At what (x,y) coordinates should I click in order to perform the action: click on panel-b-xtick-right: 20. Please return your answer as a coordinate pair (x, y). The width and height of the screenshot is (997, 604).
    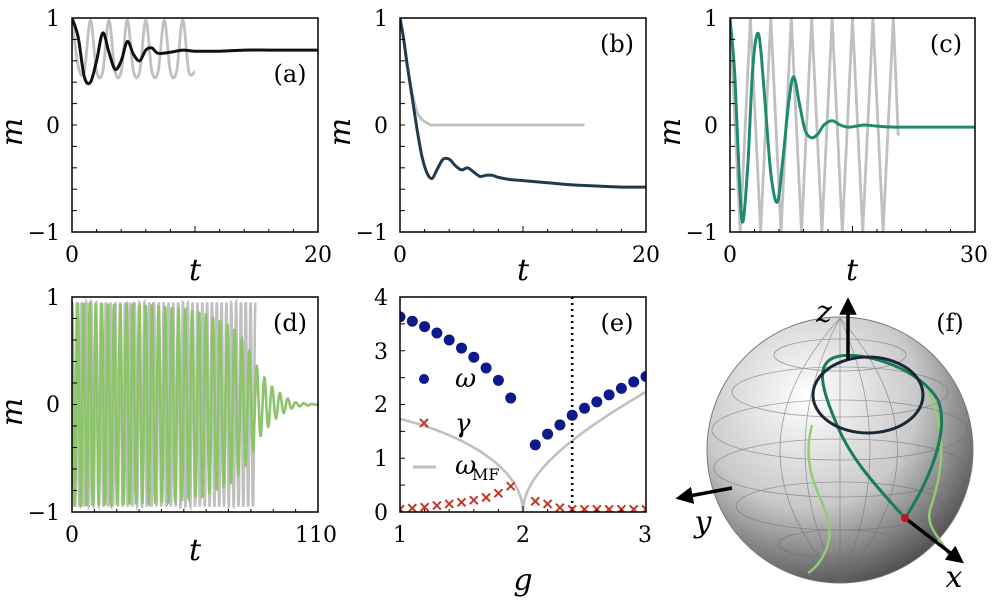
    Looking at the image, I should click on (646, 255).